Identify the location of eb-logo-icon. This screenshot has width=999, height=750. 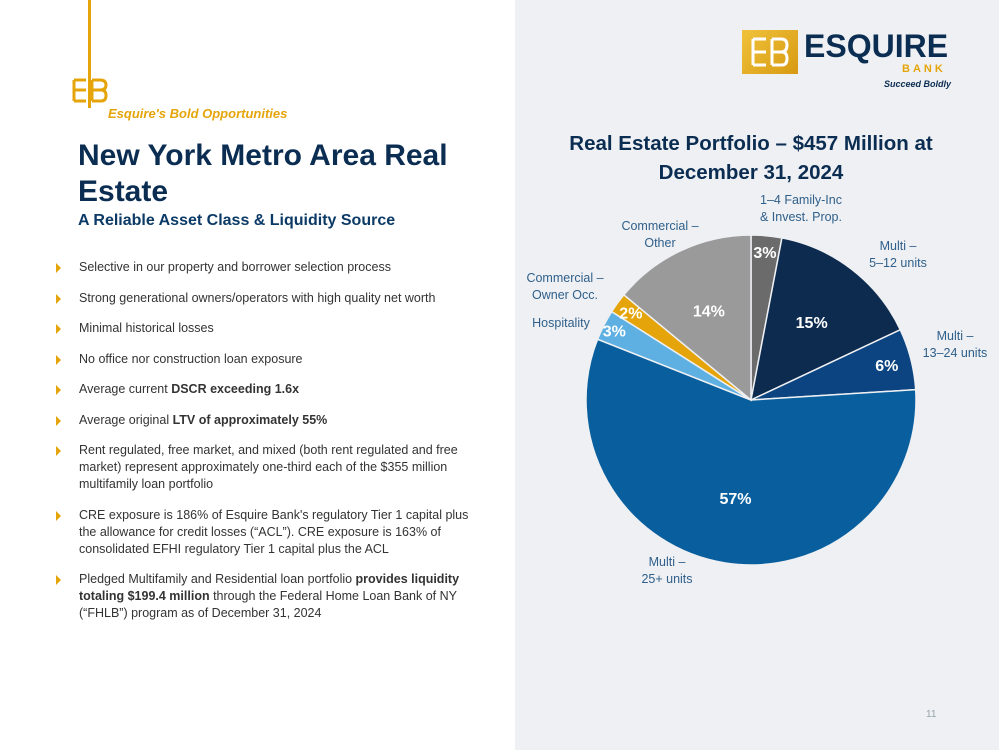
(770, 52).